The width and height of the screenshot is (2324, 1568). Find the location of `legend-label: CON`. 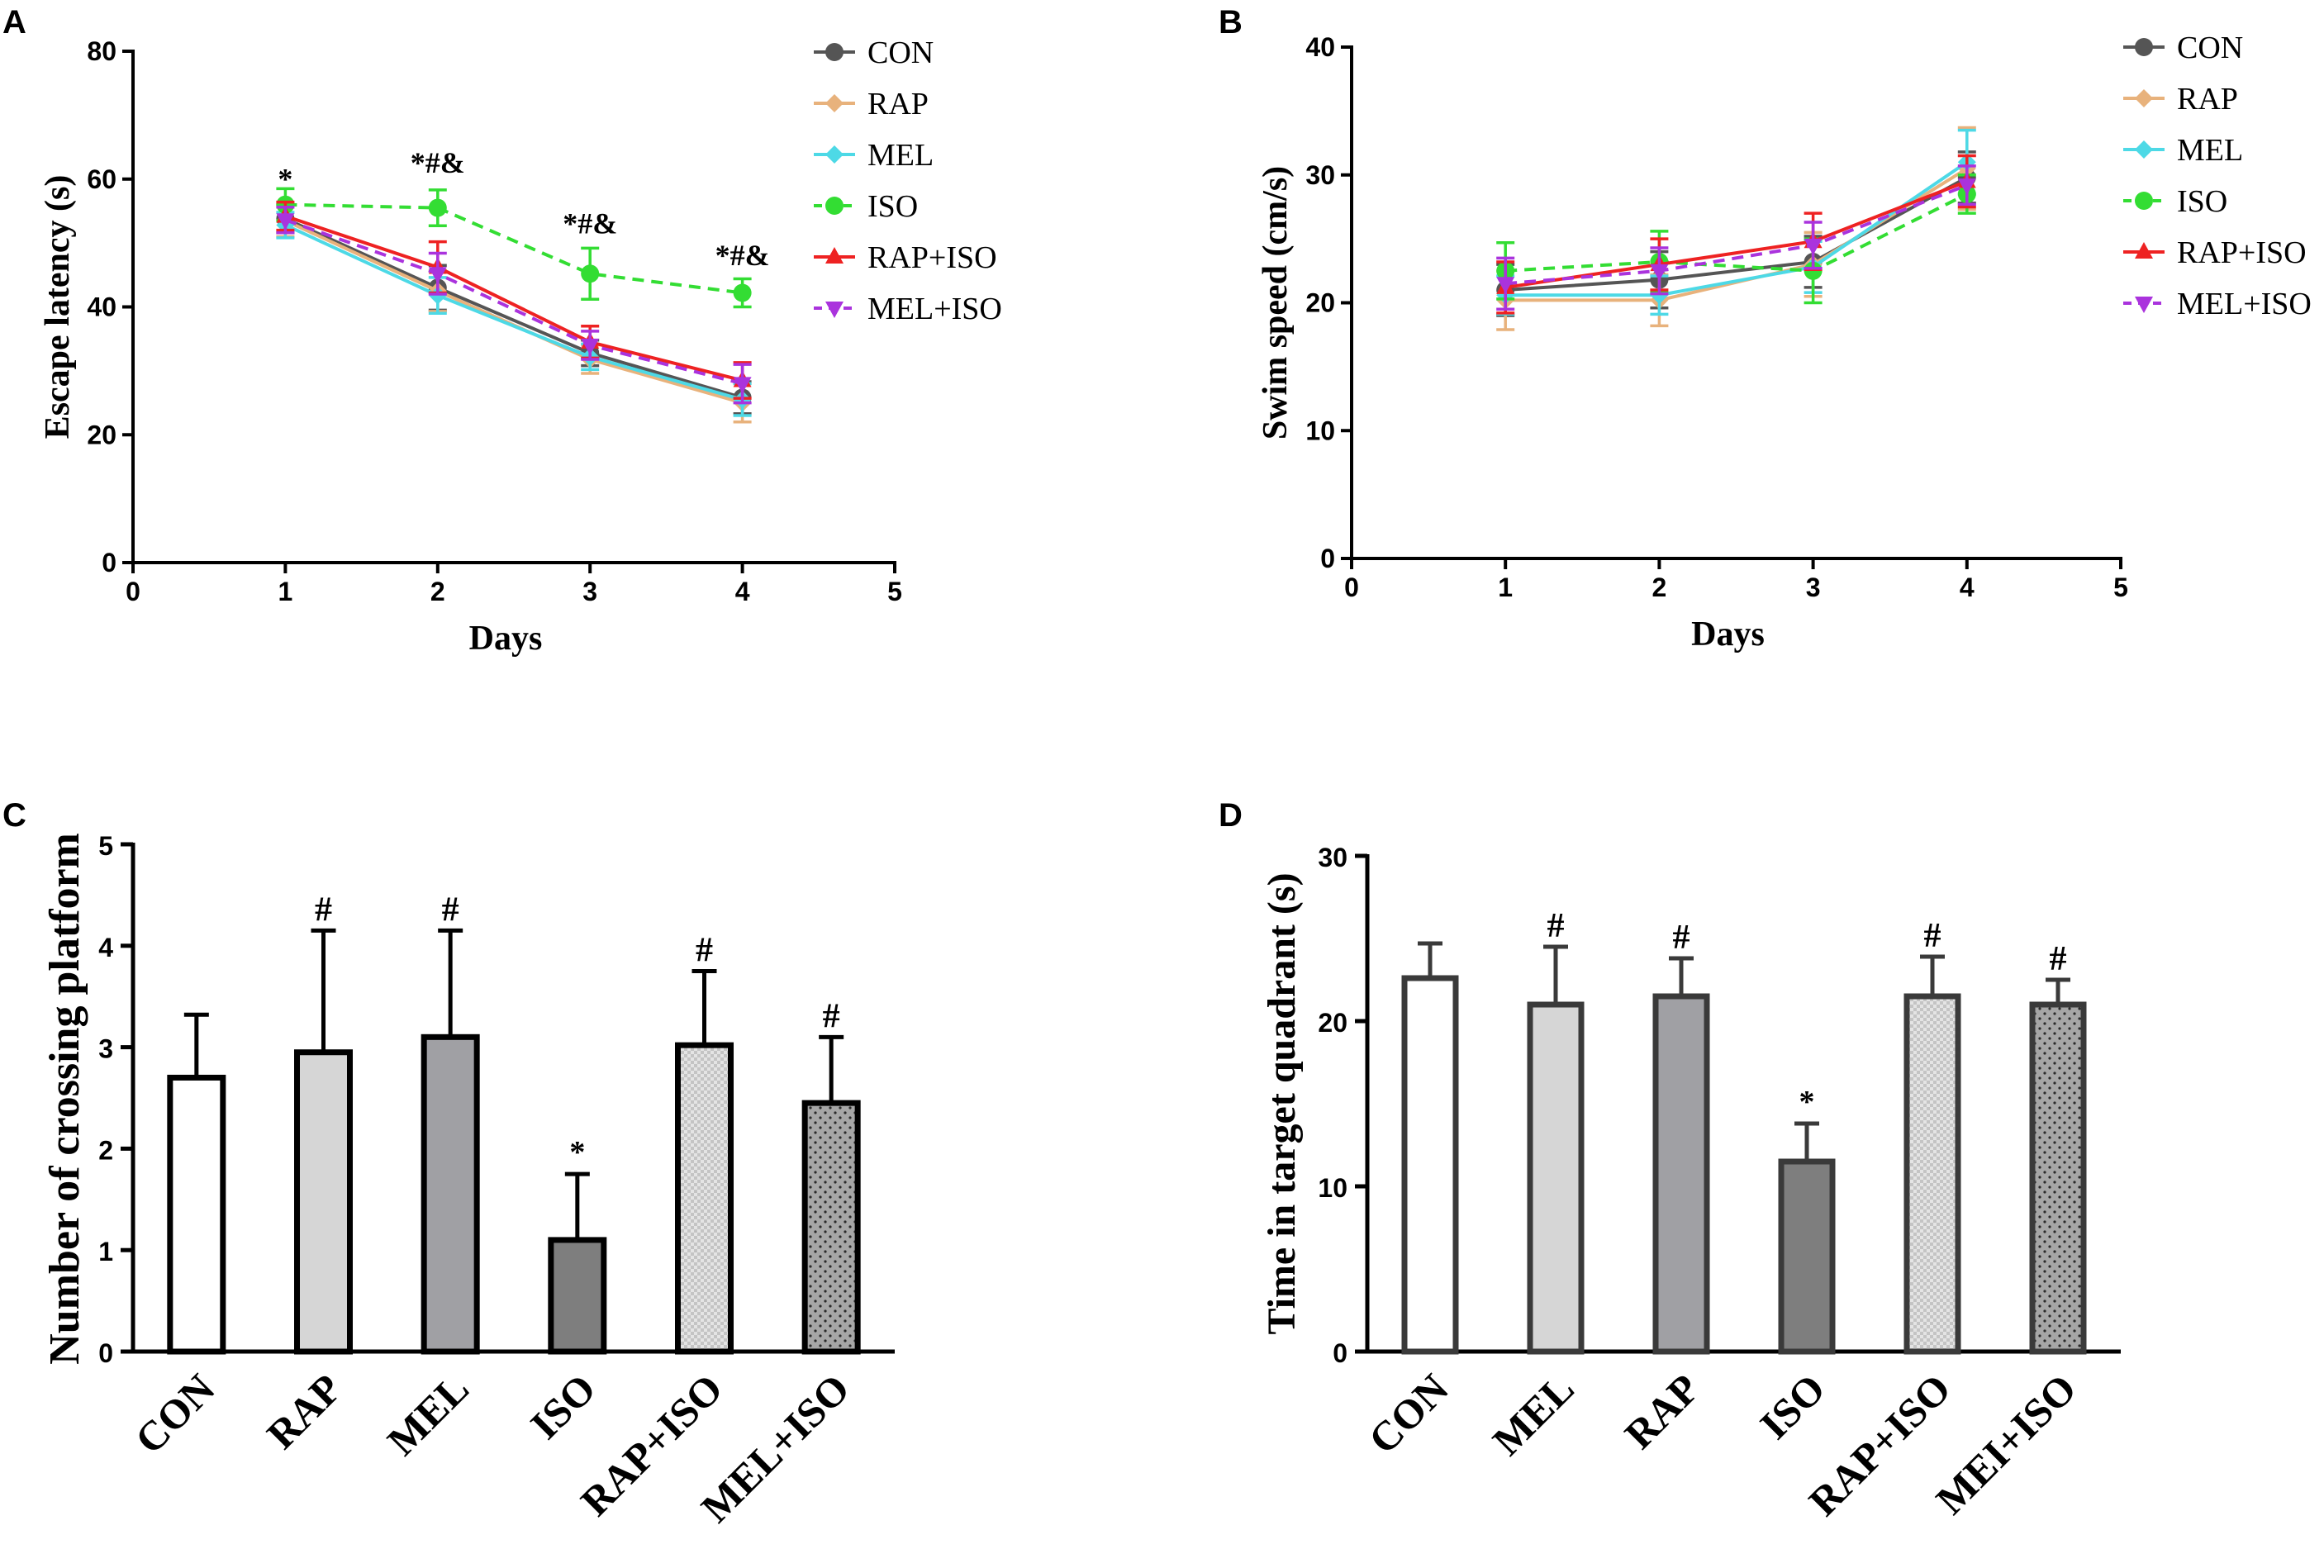

legend-label: CON is located at coordinates (900, 53).